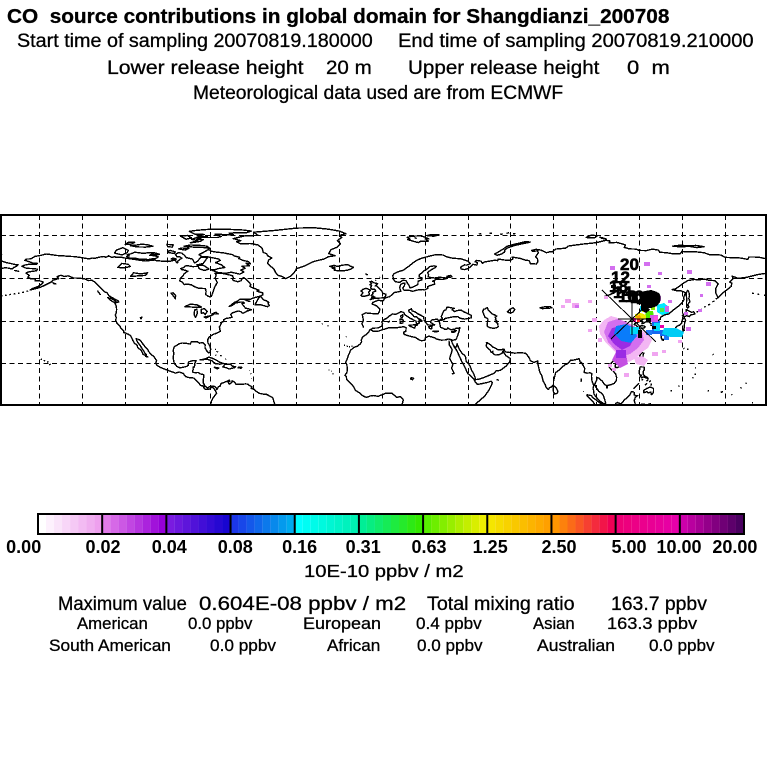 This screenshot has width=768, height=768. Describe the element at coordinates (235, 547) in the screenshot. I see `svg-text: 0.08` at that location.